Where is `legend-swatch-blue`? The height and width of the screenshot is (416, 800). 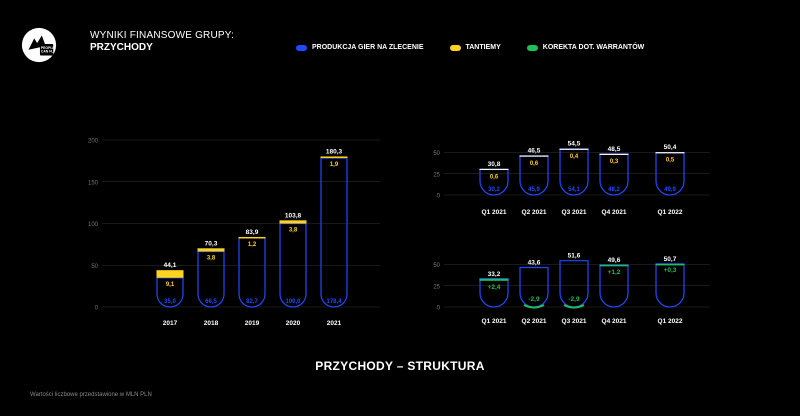 legend-swatch-blue is located at coordinates (301, 47).